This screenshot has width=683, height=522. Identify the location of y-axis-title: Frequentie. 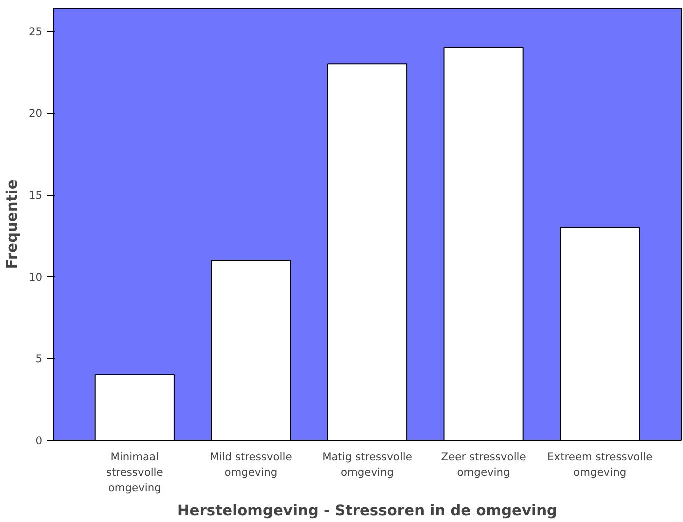
(12, 225).